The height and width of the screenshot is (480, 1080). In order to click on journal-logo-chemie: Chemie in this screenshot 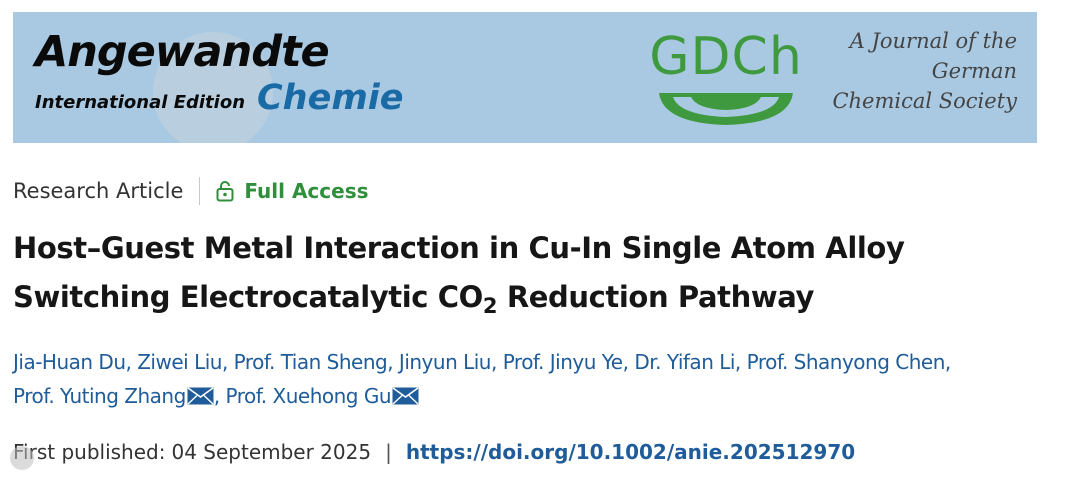, I will do `click(330, 98)`.